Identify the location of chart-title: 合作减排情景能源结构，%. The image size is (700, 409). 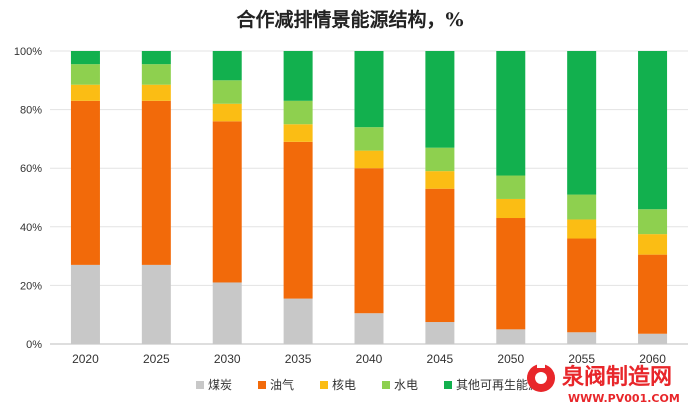
(349, 19).